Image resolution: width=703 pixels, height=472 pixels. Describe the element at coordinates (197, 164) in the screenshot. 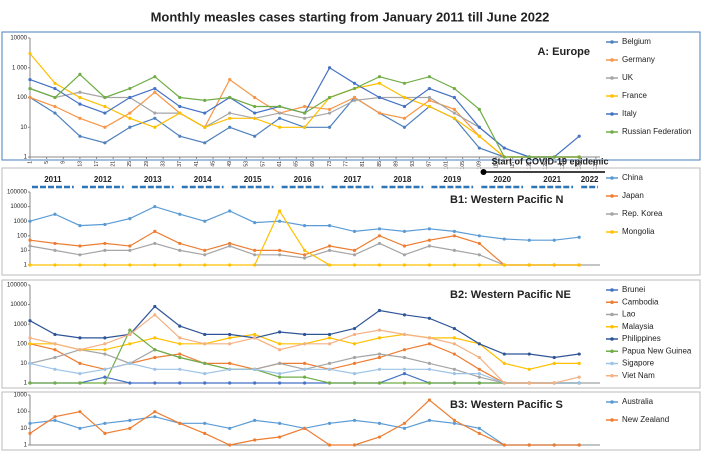

I see `x-tick-label: 41` at that location.